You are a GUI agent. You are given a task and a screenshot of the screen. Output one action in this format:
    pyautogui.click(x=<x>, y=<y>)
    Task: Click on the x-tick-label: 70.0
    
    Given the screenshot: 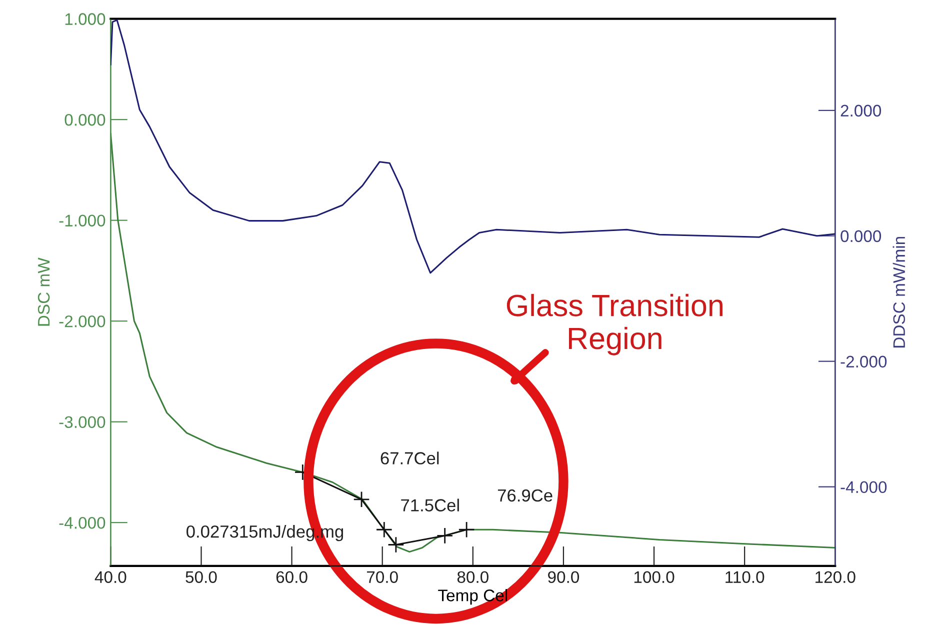 What is the action you would take?
    pyautogui.click(x=382, y=577)
    